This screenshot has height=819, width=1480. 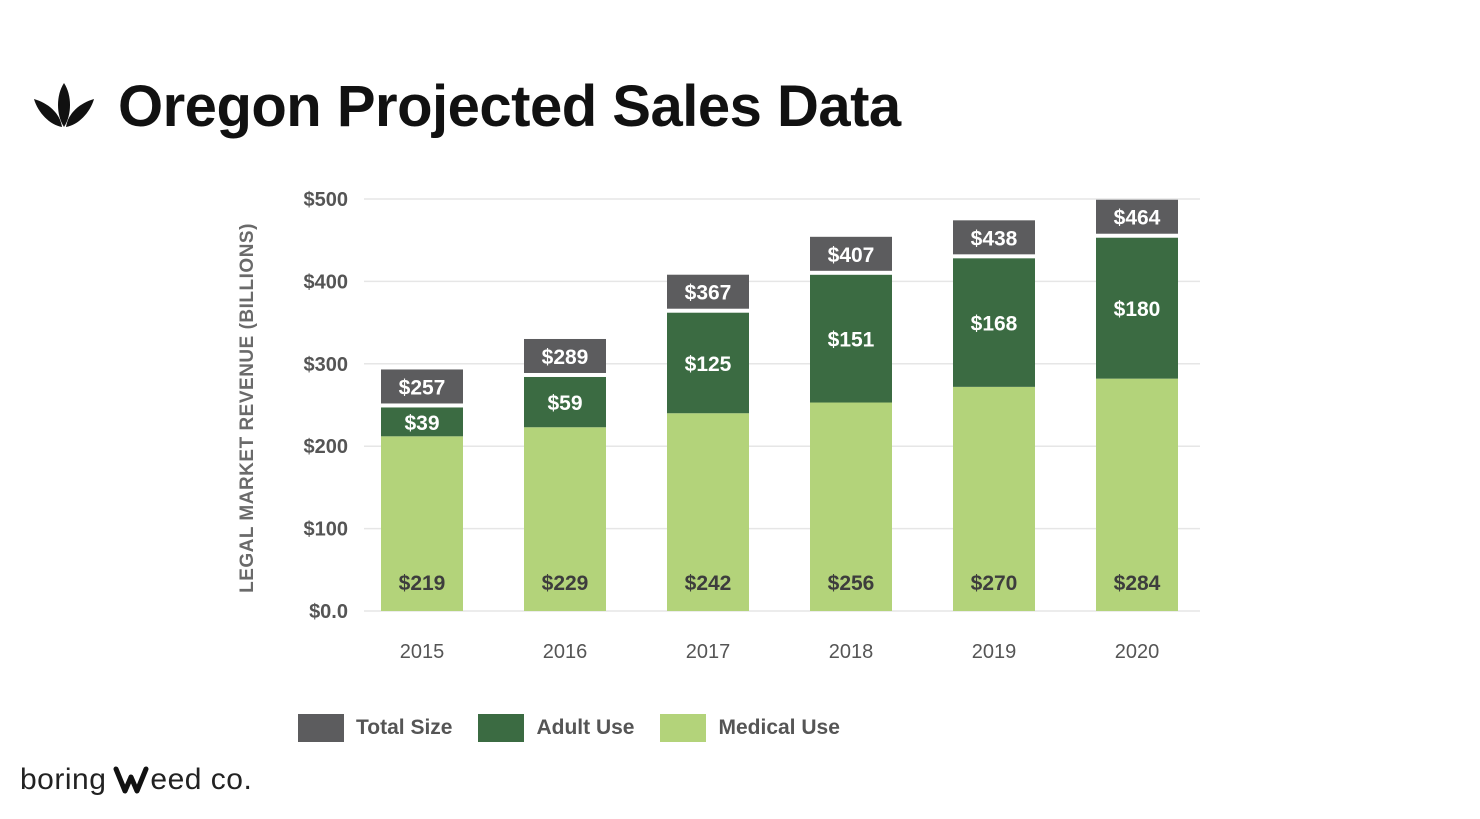 What do you see at coordinates (708, 652) in the screenshot?
I see `x-tick-label: 2017` at bounding box center [708, 652].